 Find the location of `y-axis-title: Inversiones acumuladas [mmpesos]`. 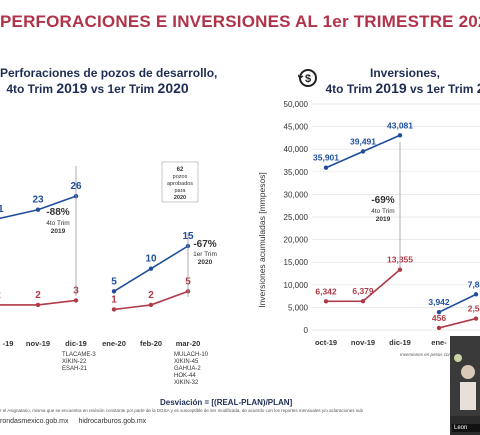

y-axis-title: Inversiones acumuladas [mmpesos] is located at coordinates (262, 240).